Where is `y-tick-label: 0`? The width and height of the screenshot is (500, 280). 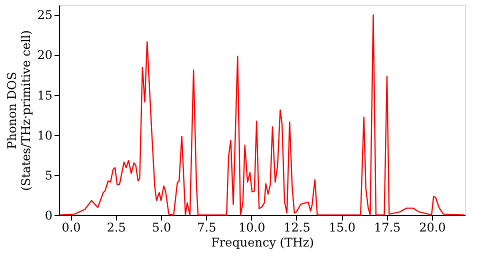 y-tick-label: 0 is located at coordinates (48, 215).